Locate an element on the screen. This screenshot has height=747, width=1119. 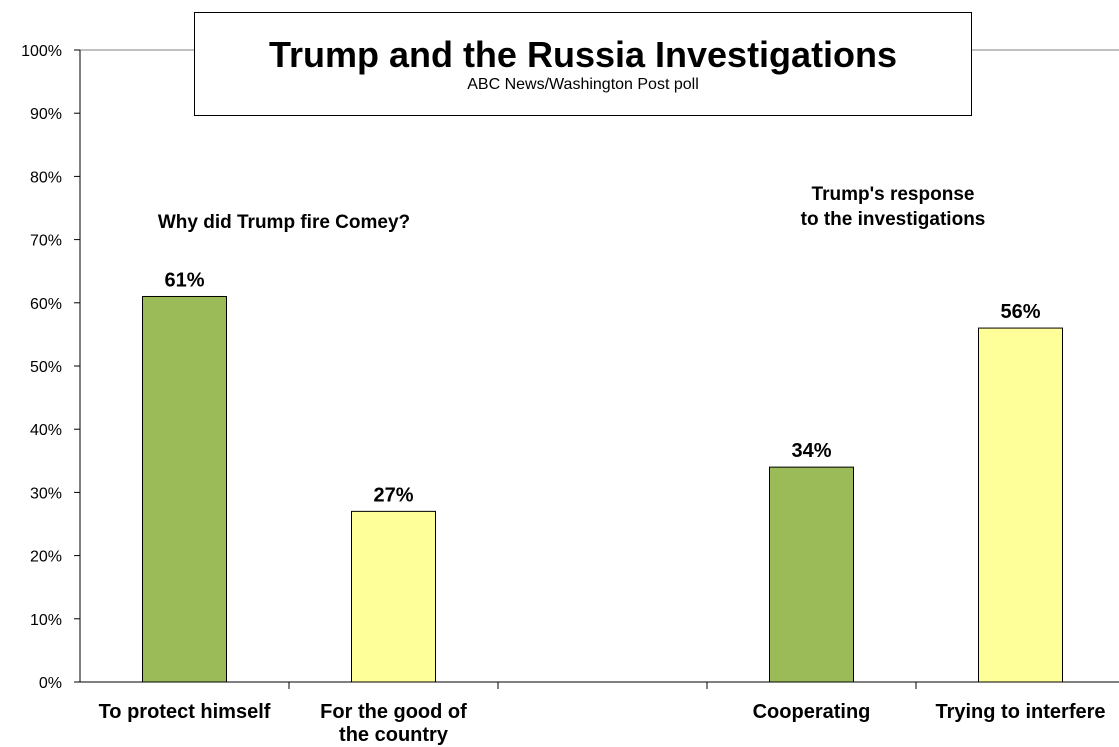
y-tick-label: 20% is located at coordinates (46, 557).